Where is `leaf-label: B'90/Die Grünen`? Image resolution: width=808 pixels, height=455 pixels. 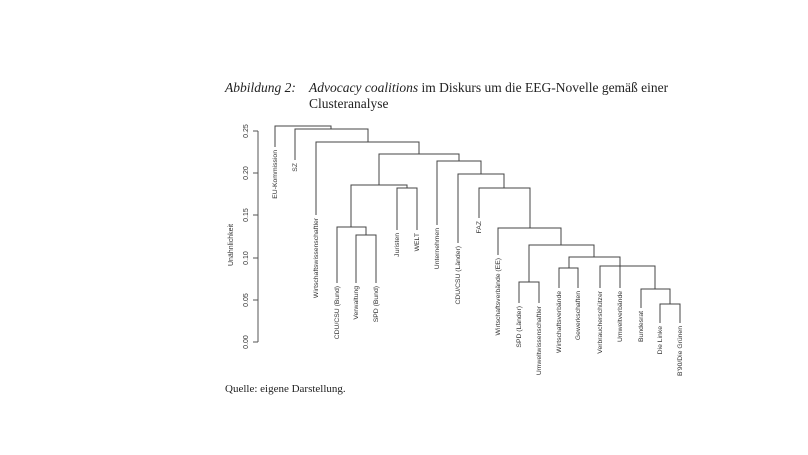
leaf-label: B'90/Die Grünen is located at coordinates (680, 351).